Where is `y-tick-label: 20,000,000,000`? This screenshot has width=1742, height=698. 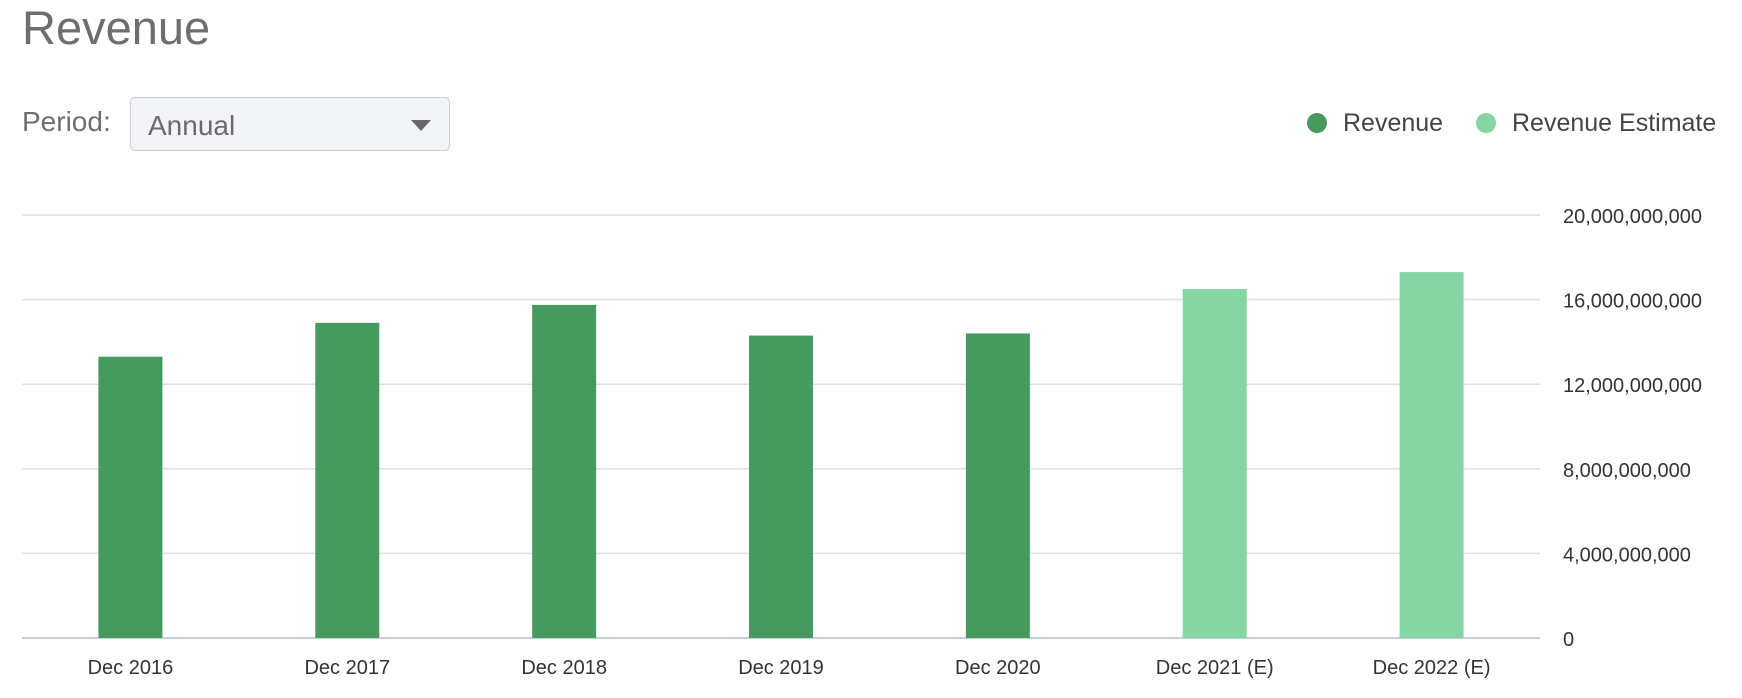 y-tick-label: 20,000,000,000 is located at coordinates (1632, 217).